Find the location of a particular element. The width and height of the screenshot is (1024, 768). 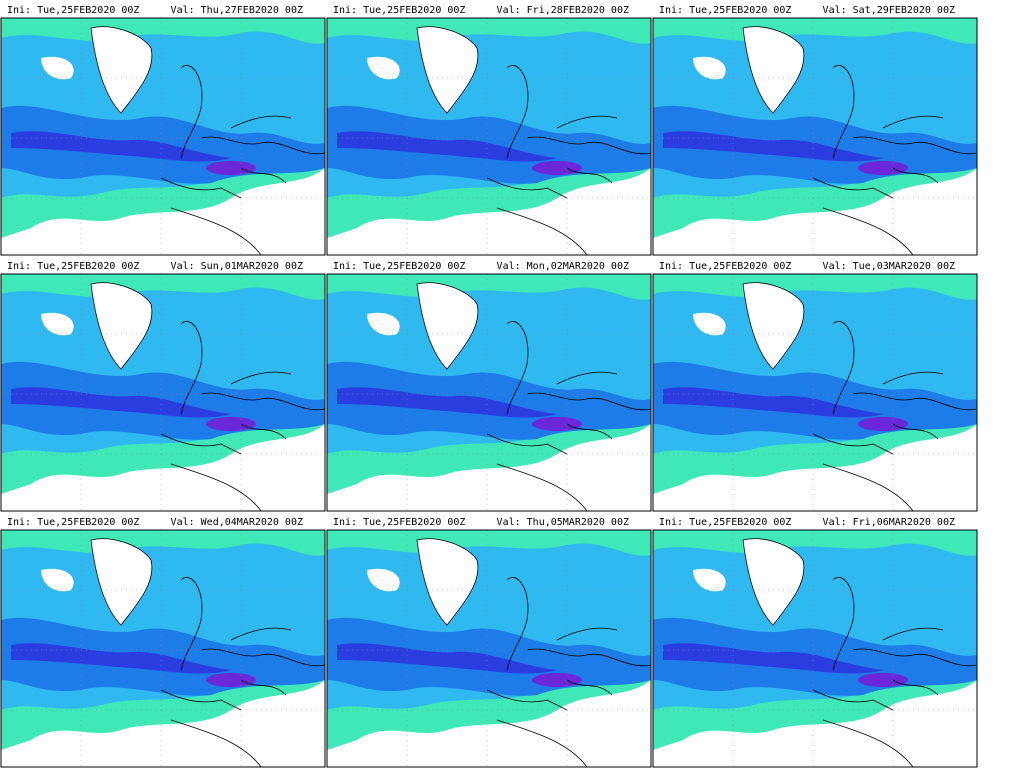

valid-time: Val: Sat,29FEB2020 00Z is located at coordinates (889, 10).